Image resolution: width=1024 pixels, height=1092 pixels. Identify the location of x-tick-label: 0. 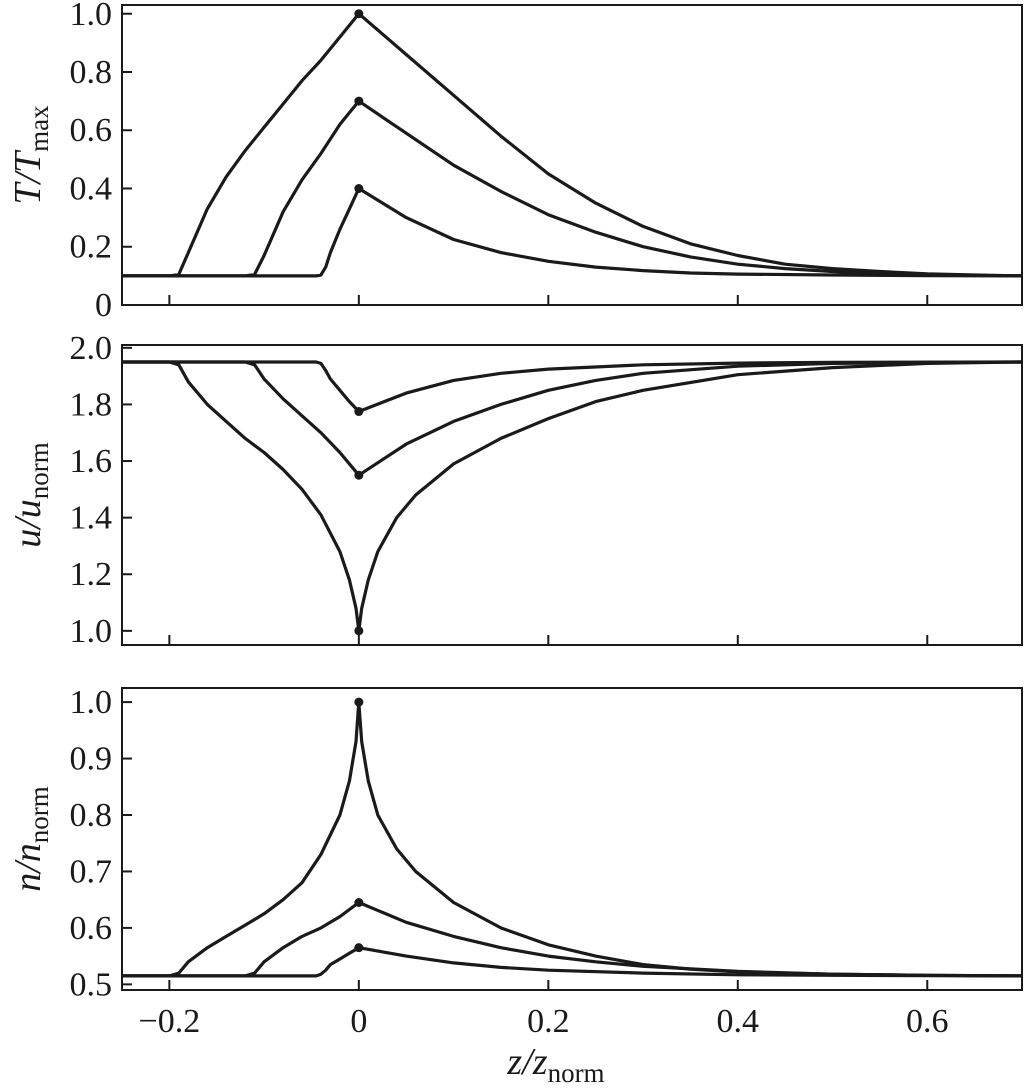
(358, 1021).